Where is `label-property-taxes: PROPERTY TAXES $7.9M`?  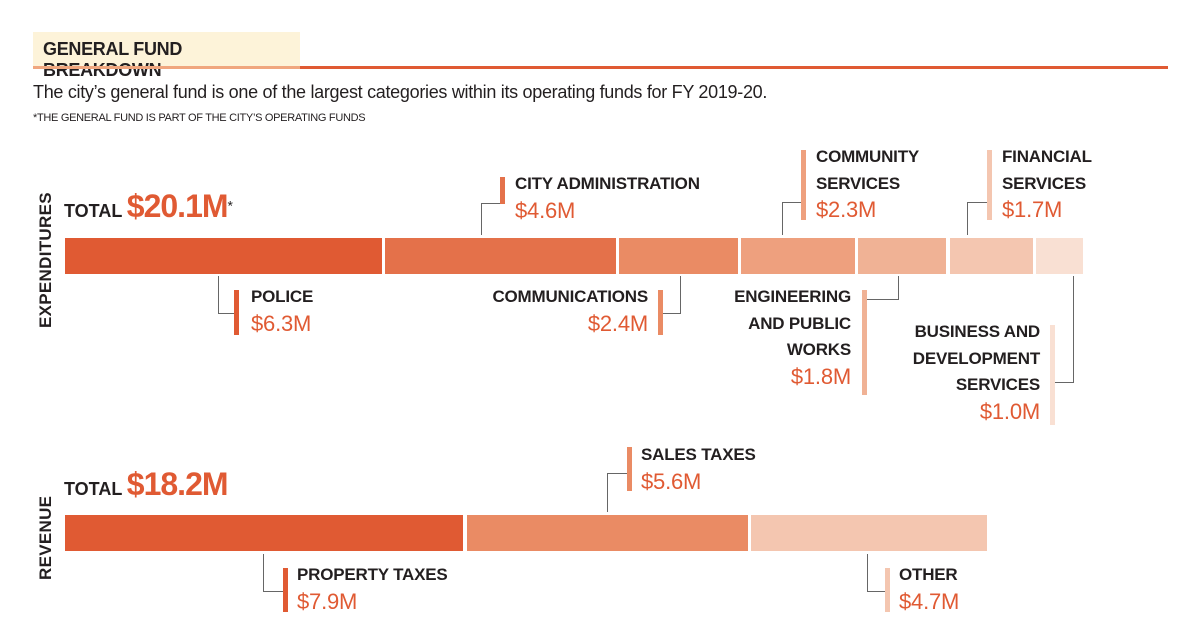
label-property-taxes: PROPERTY TAXES $7.9M is located at coordinates (372, 589).